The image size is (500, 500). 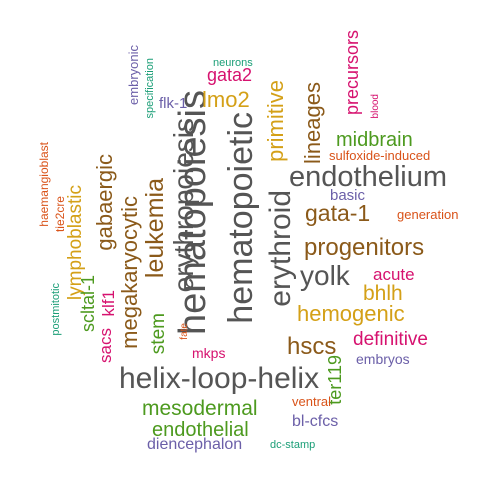 I want to click on word-progenitors: progenitors, so click(x=364, y=247).